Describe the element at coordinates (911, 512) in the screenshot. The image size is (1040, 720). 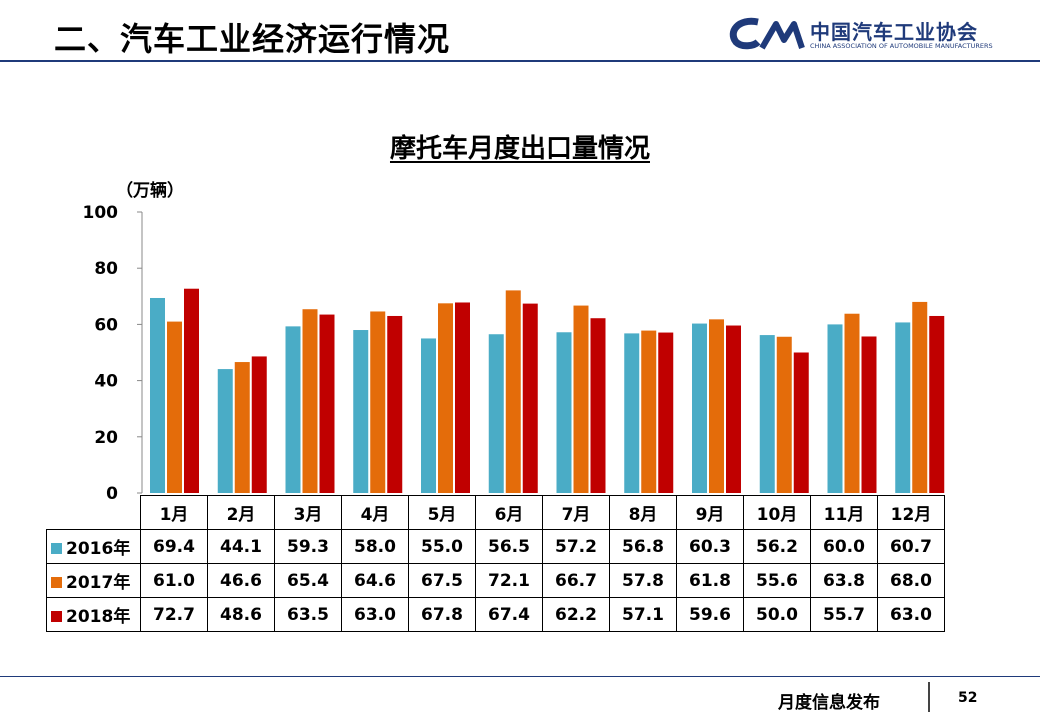
I see `x-tick-label: 12月` at that location.